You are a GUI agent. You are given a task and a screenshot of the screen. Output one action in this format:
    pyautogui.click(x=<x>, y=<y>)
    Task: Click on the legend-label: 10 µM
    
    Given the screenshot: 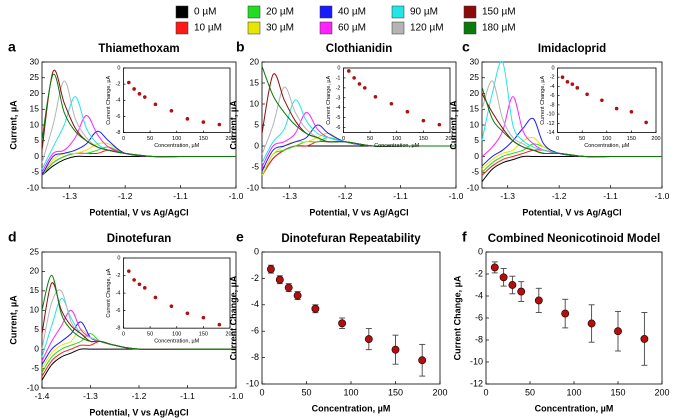 What is the action you would take?
    pyautogui.click(x=208, y=28)
    